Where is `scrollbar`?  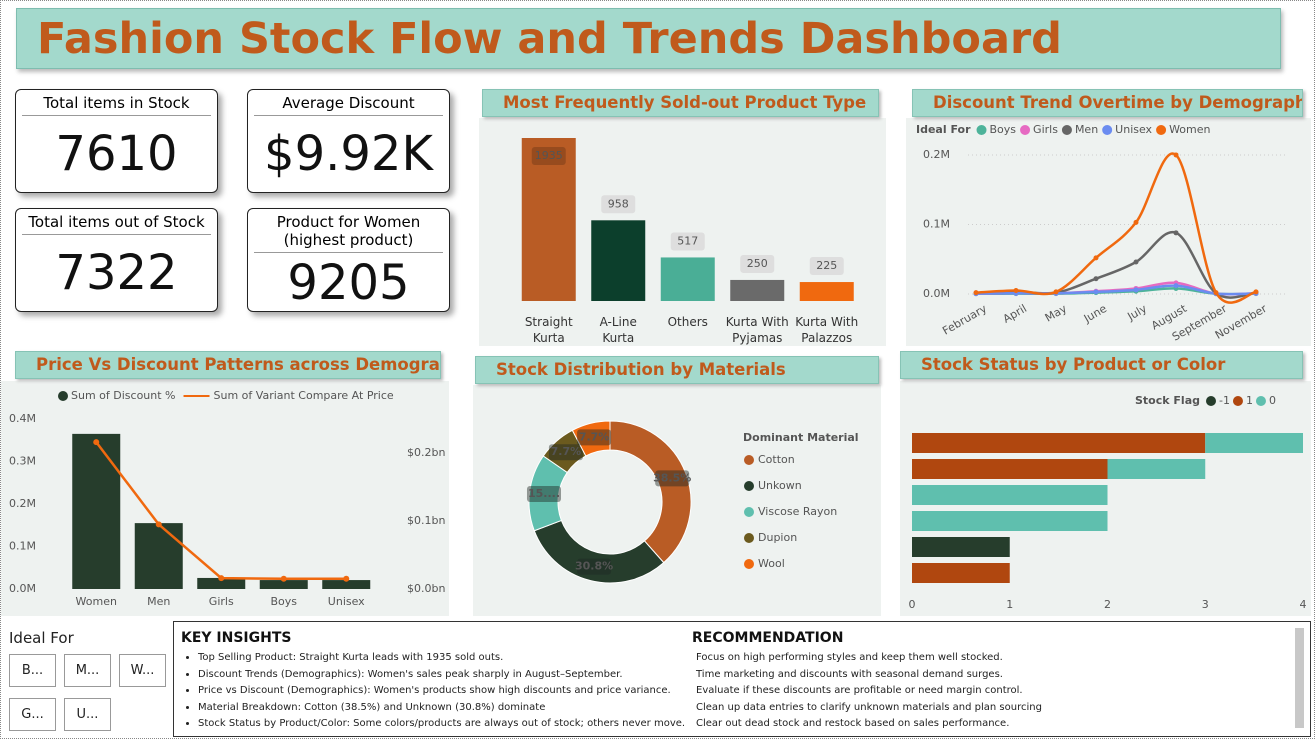
scrollbar is located at coordinates (1299, 678).